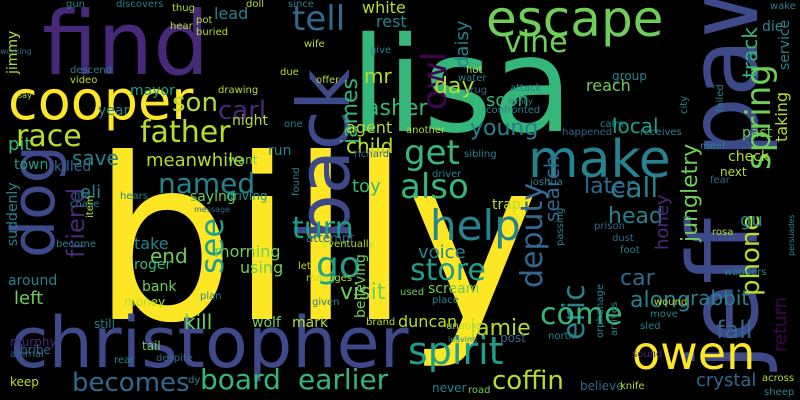  Describe the element at coordinates (472, 78) in the screenshot. I see `word-water: water` at that location.